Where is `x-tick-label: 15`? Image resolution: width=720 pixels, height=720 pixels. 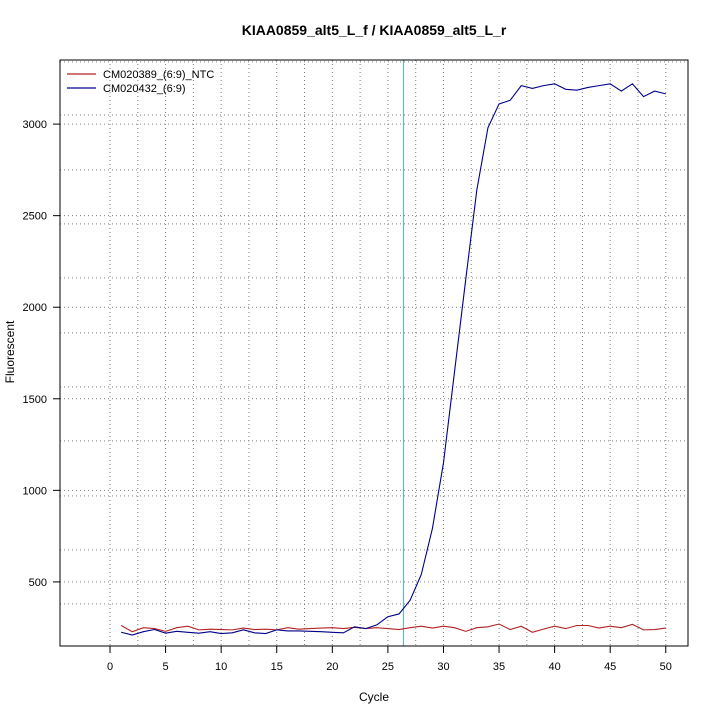 x-tick-label: 15 is located at coordinates (277, 667).